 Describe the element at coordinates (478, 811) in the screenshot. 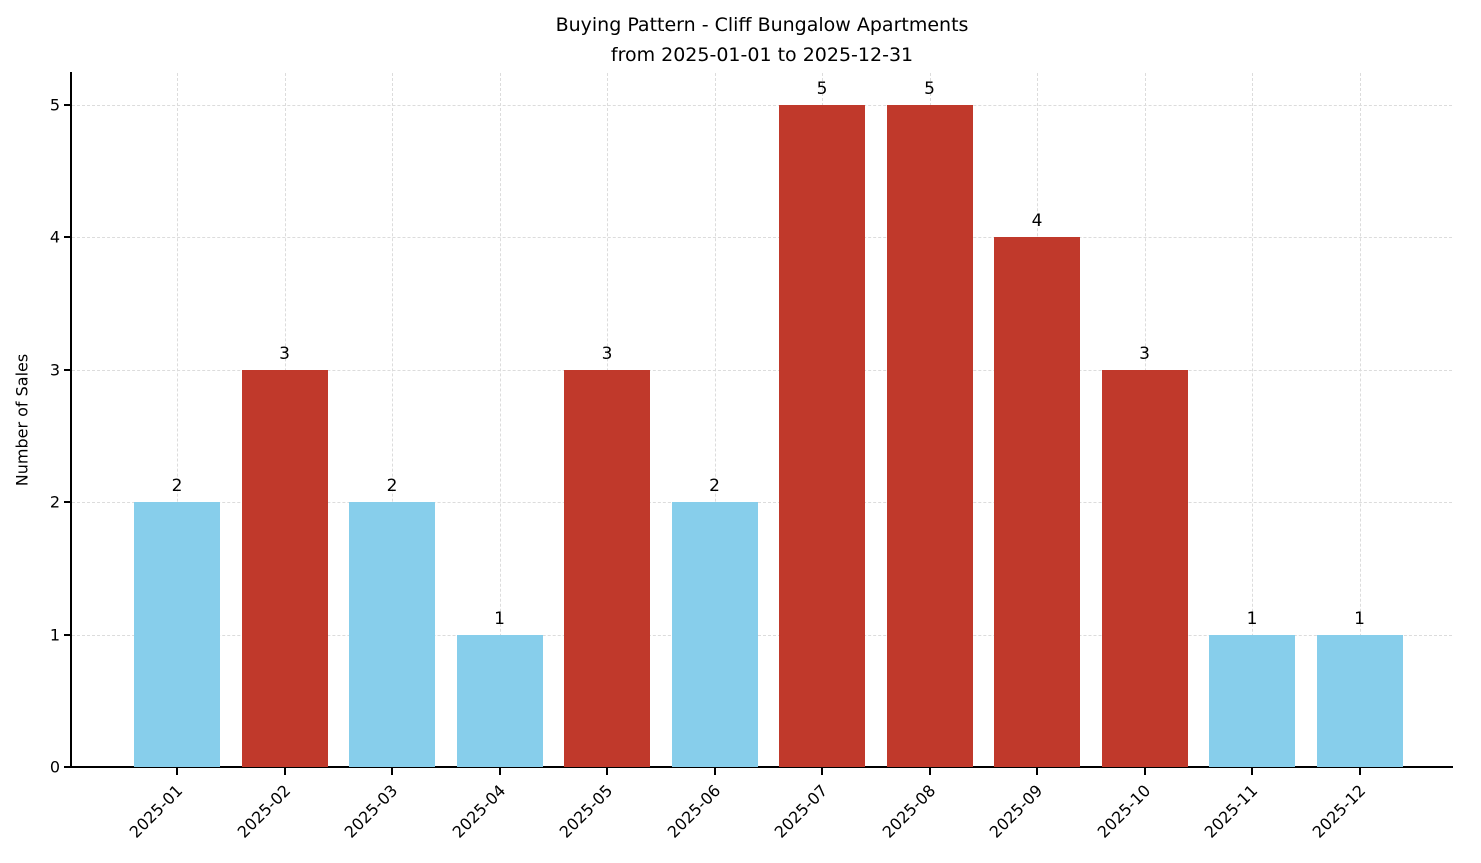

I see `x-tick-label: 2025-04` at that location.